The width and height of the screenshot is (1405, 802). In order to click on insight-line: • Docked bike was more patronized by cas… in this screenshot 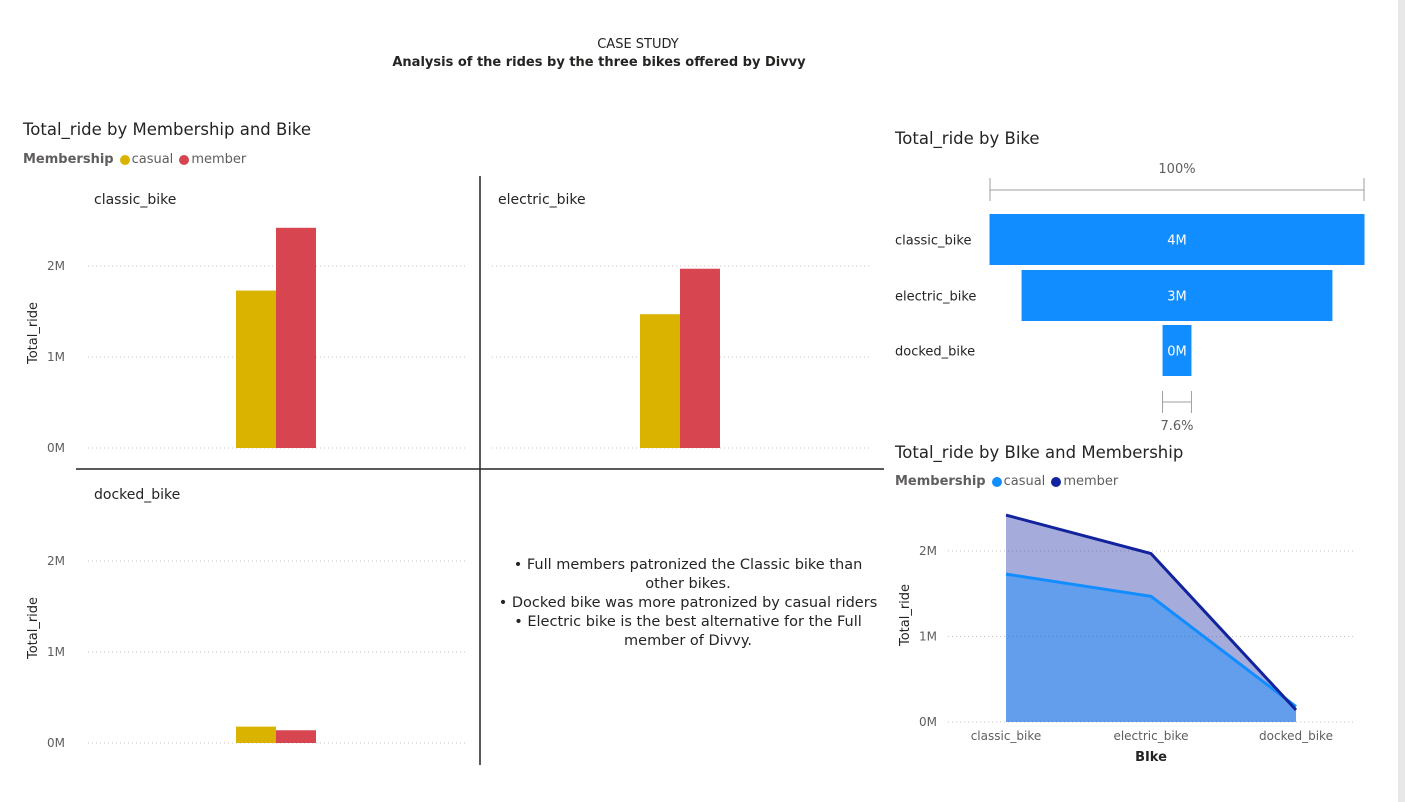, I will do `click(688, 603)`.